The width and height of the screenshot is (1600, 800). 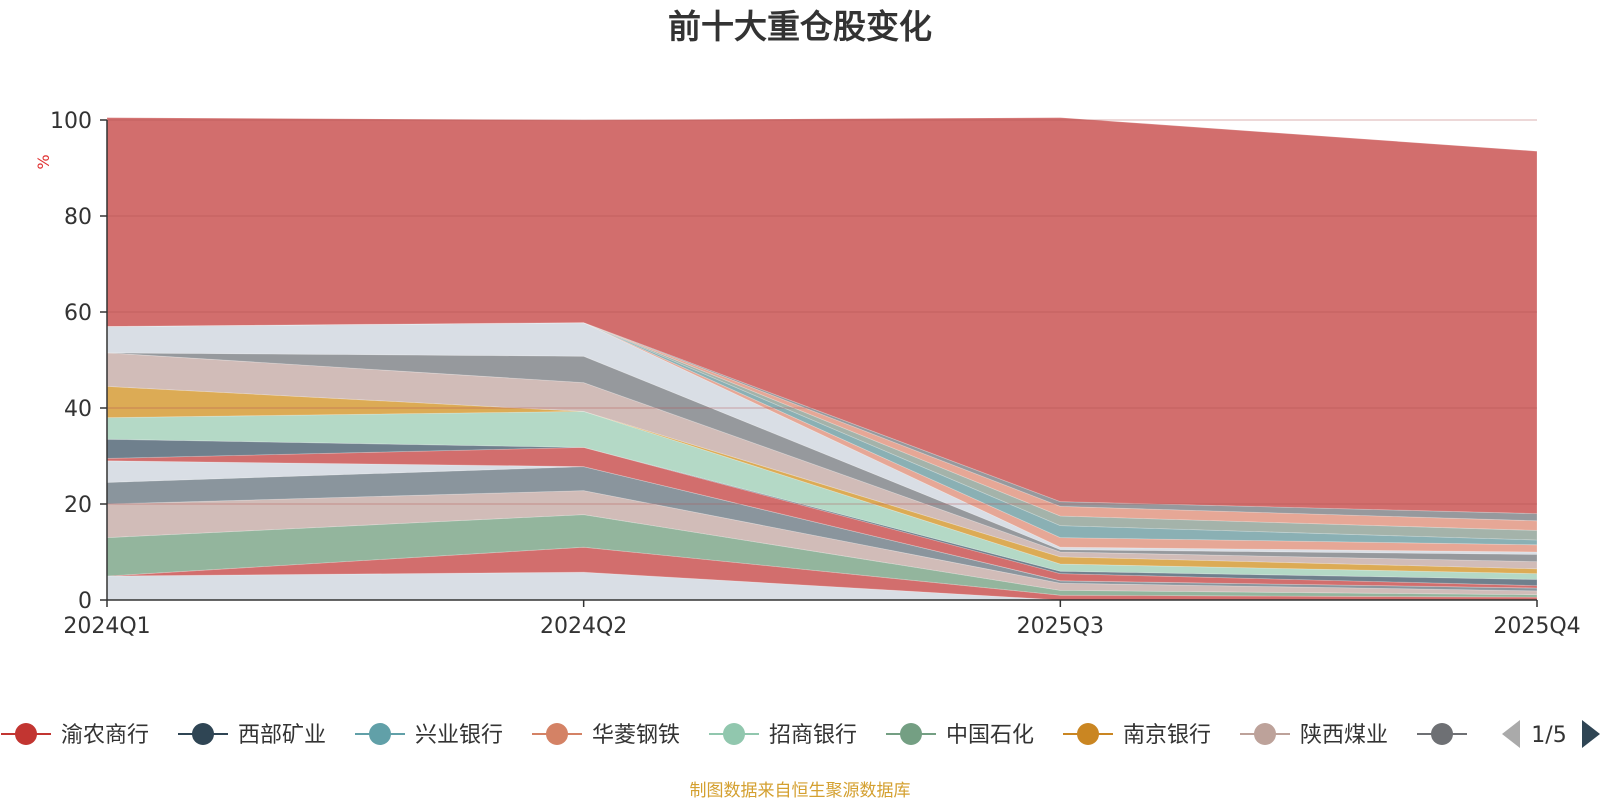 What do you see at coordinates (813, 735) in the screenshot?
I see `legend-label: 招商银行` at bounding box center [813, 735].